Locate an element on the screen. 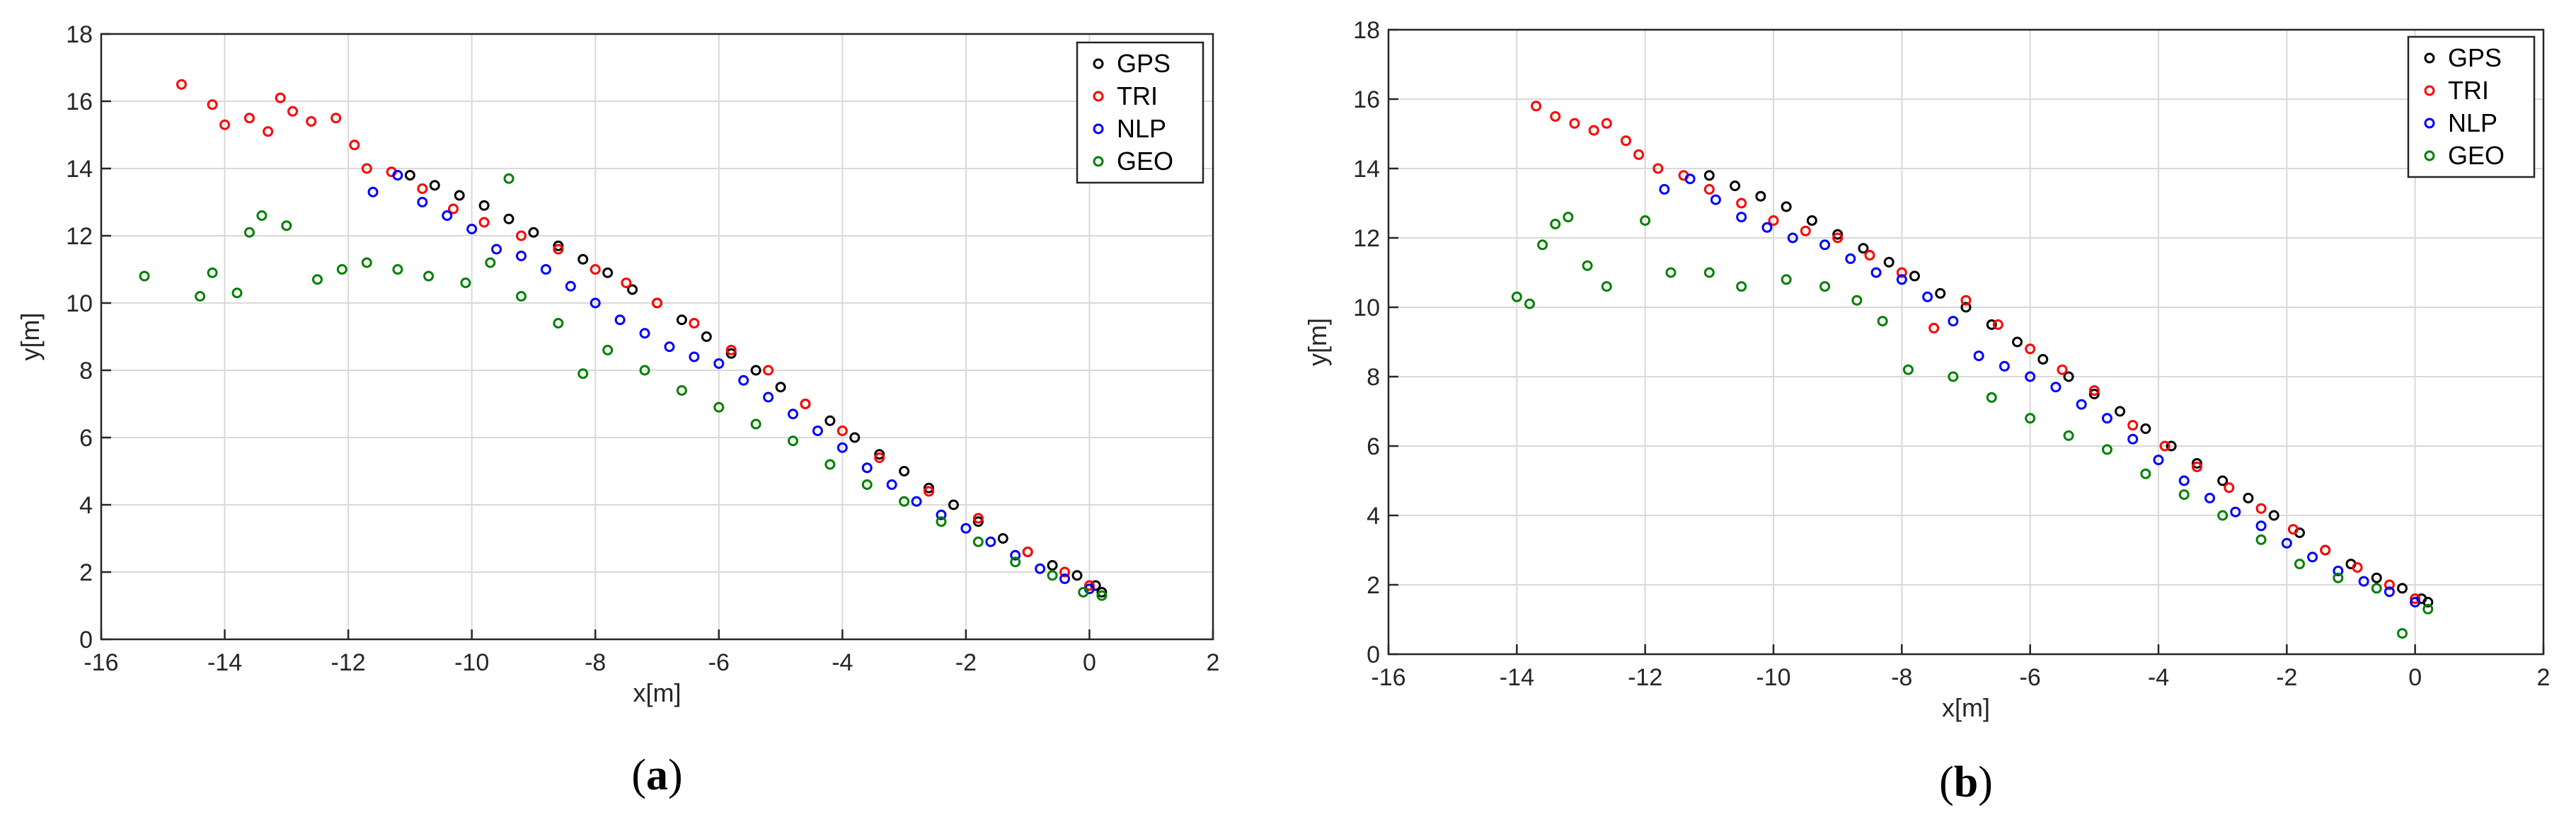  x-tick-label: 0 is located at coordinates (1090, 663).